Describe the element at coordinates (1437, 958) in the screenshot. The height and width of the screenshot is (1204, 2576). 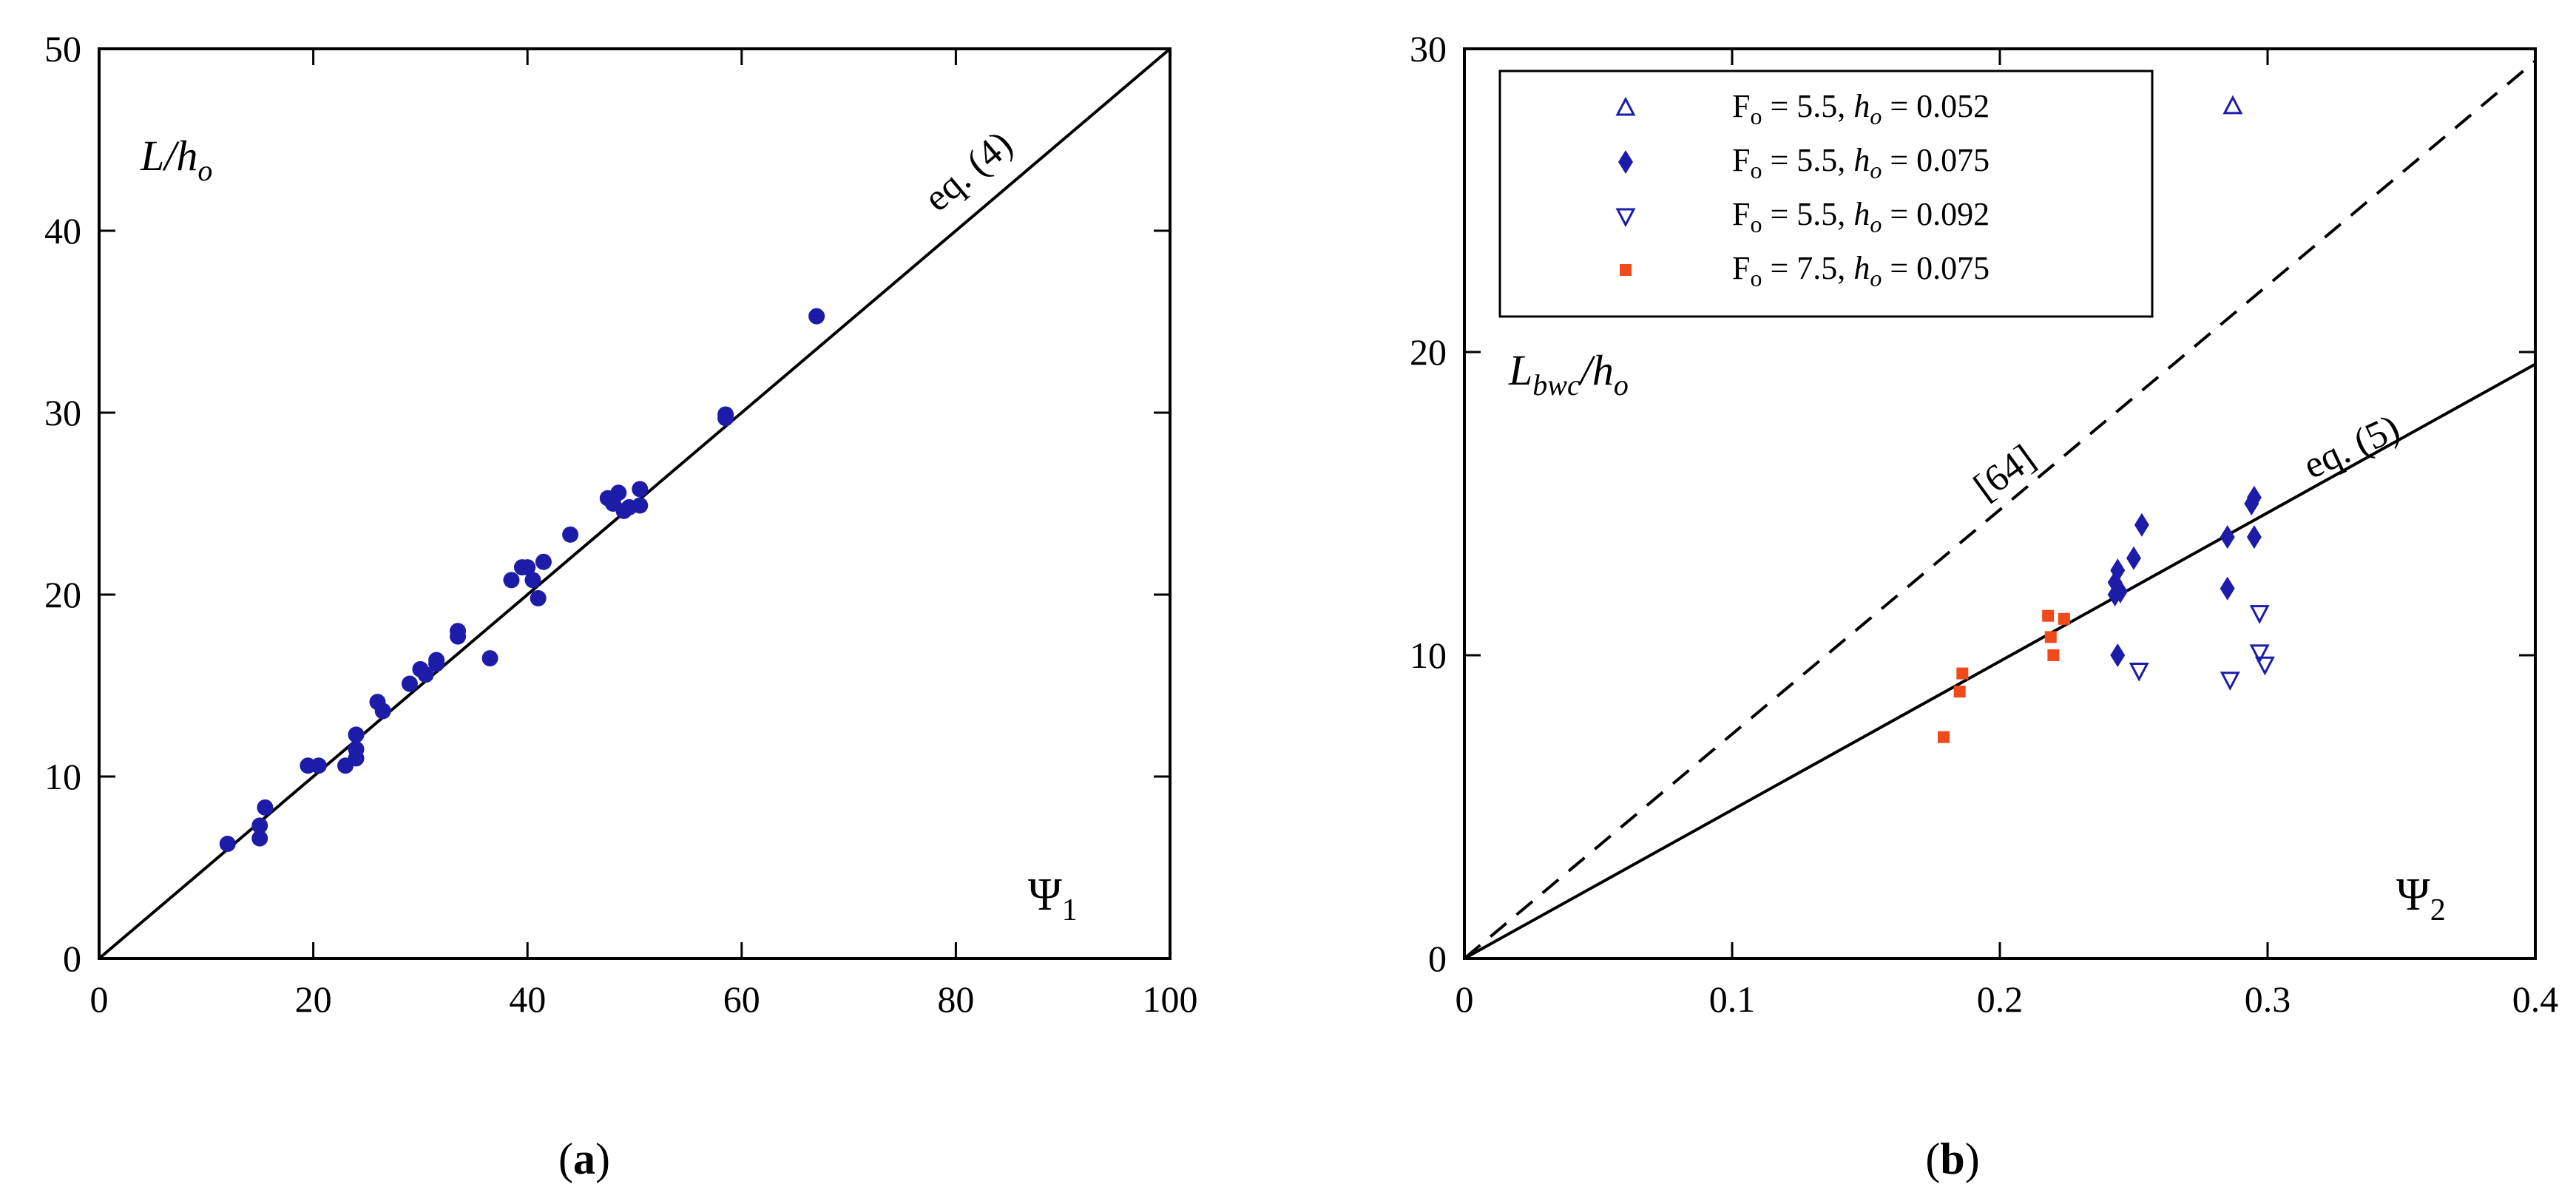
I see `b-y-tick-label: 0` at that location.